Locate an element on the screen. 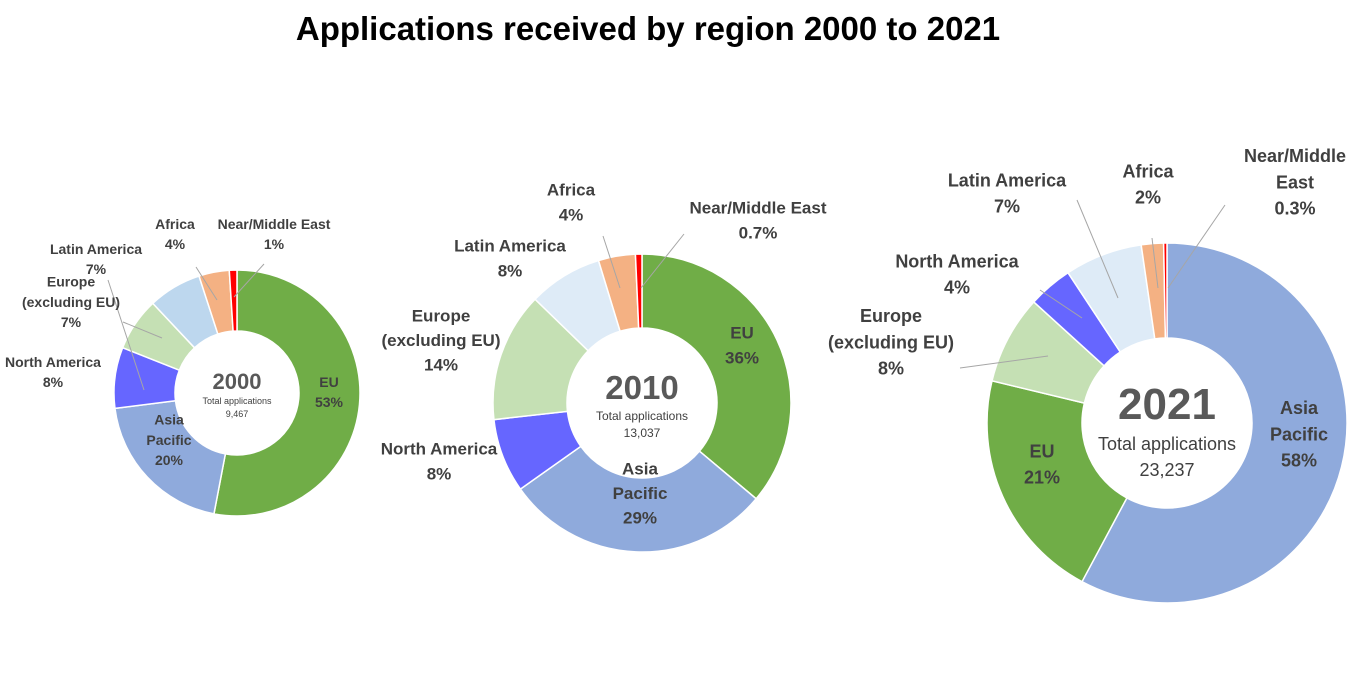  slice-label-asia-pacific: Asia Pacific 58% is located at coordinates (1299, 434).